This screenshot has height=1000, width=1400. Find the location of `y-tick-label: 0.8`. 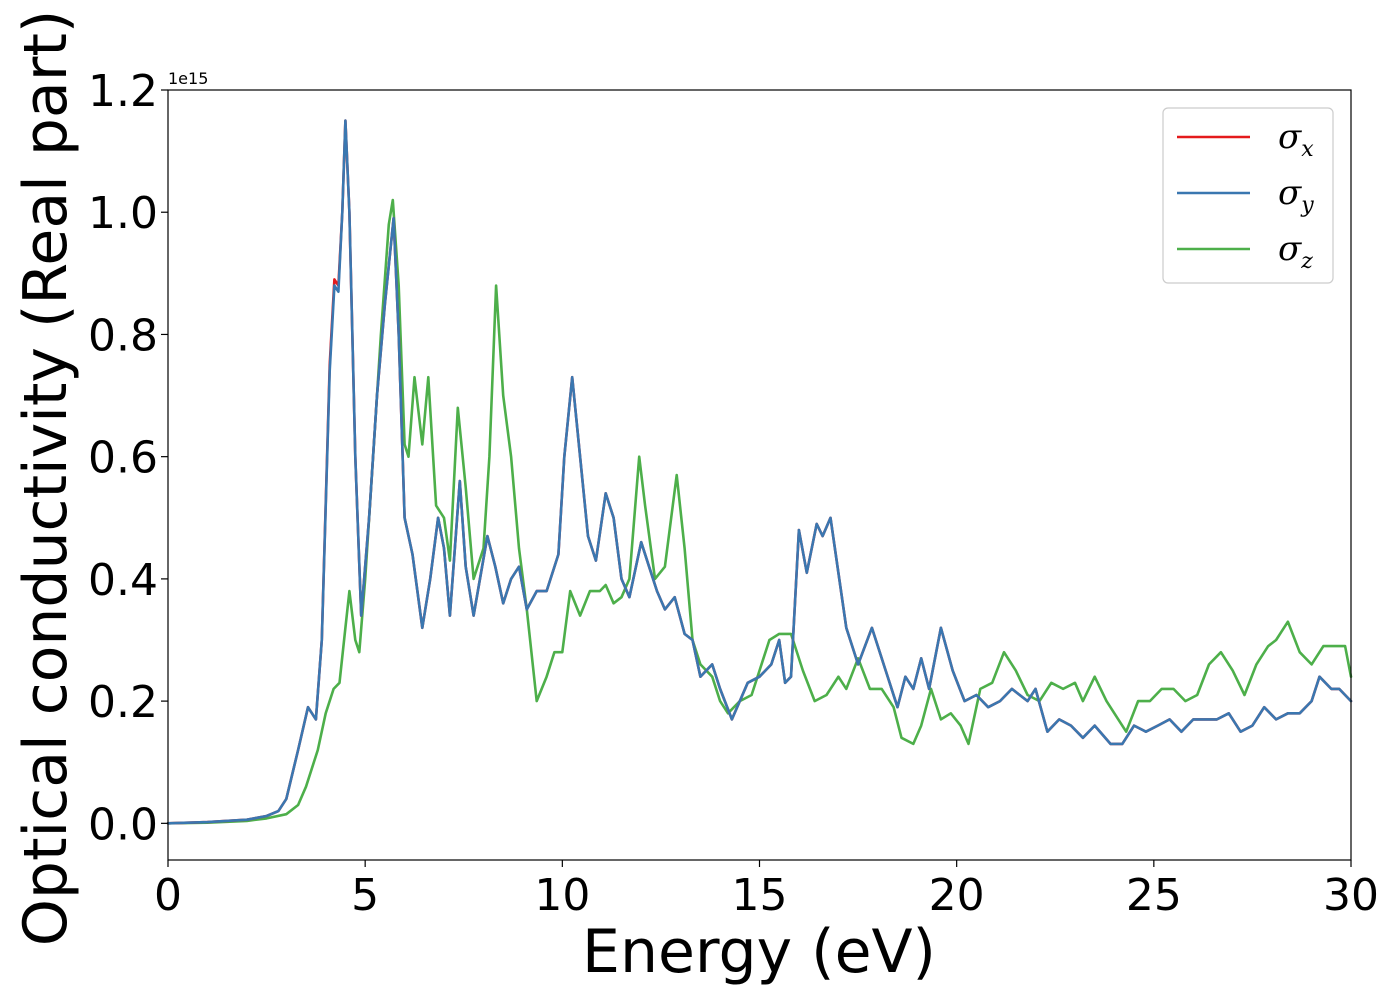

y-tick-label: 0.8 is located at coordinates (123, 335).